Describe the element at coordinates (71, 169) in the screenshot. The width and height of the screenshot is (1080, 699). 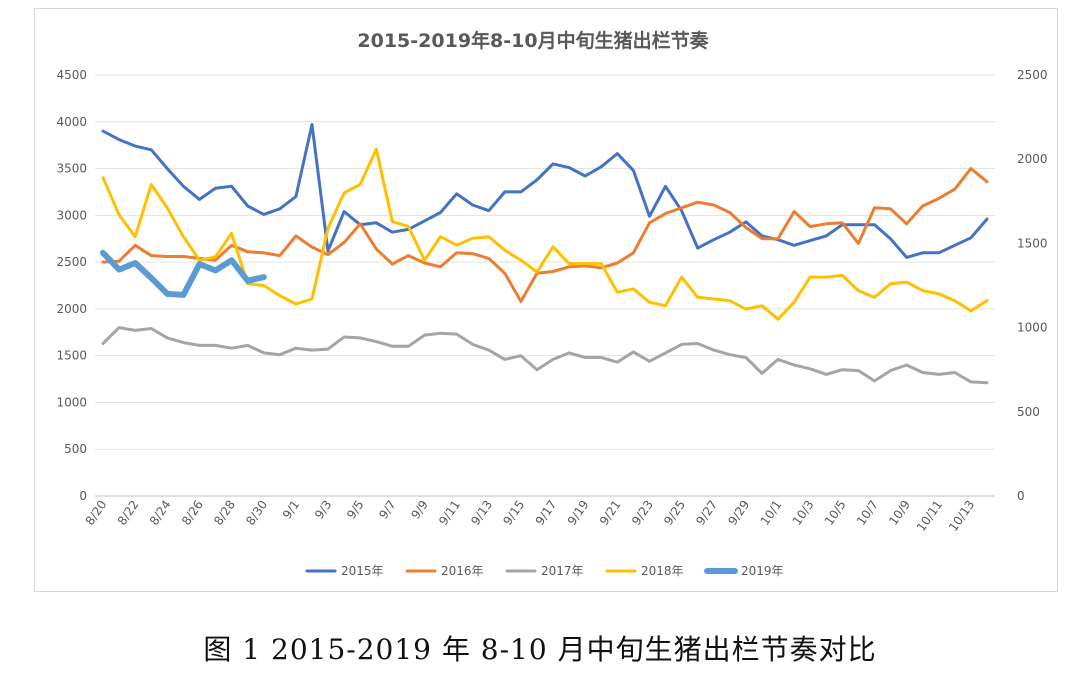
I see `y-tick-label-left: 3500` at that location.